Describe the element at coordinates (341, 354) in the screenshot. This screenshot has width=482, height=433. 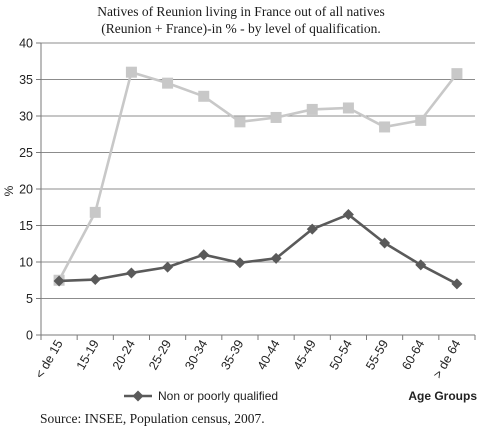
I see `x-tick-label: 50-54` at that location.